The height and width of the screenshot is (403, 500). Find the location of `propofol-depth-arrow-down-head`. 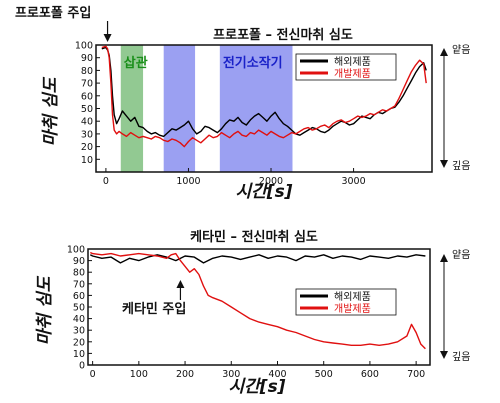

propofol-depth-arrow-down-head is located at coordinates (444, 164).